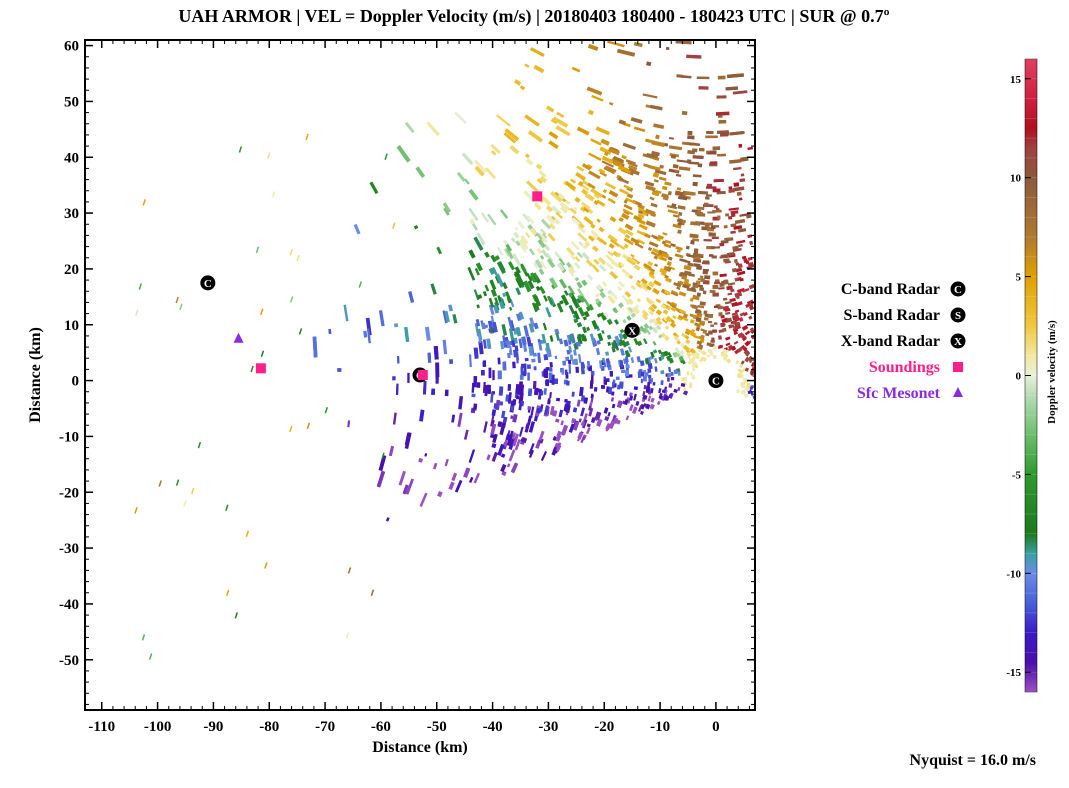 This screenshot has width=1069, height=788. I want to click on x-tick-label: -100, so click(158, 727).